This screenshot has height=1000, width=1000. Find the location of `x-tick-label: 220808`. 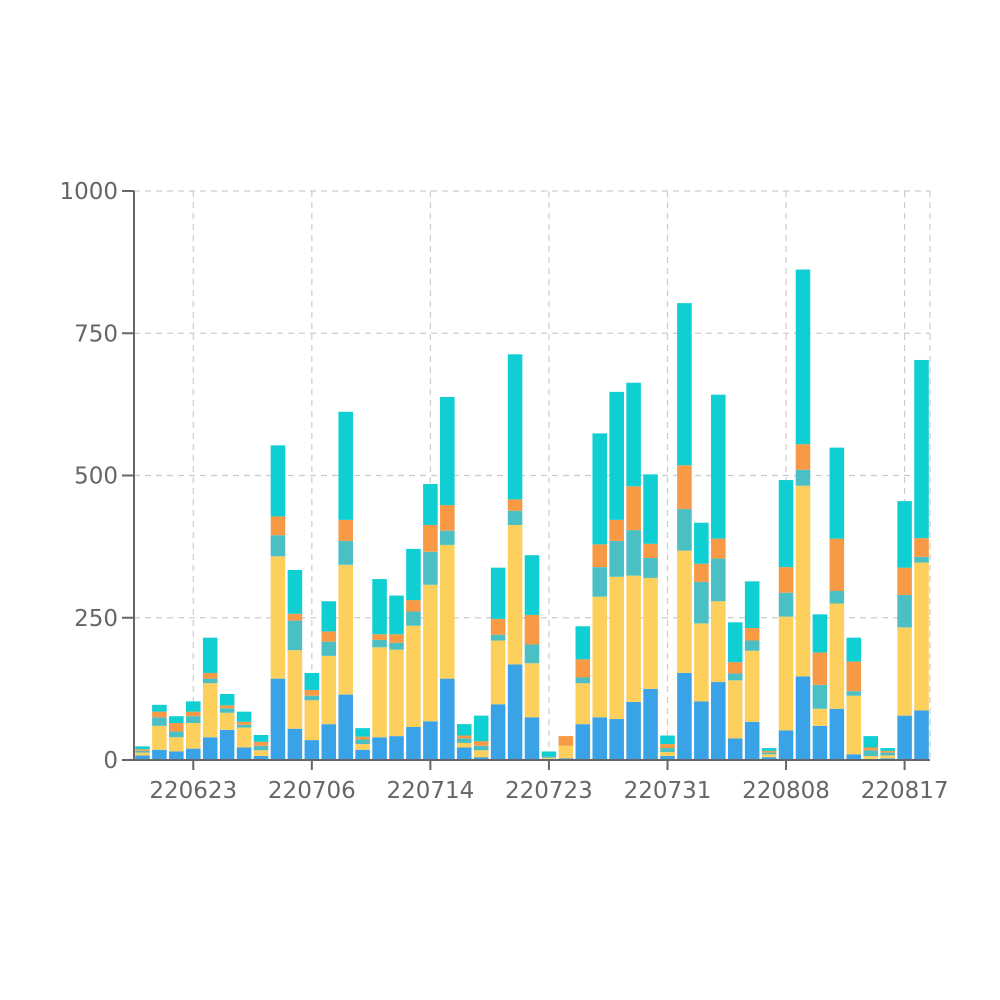

x-tick-label: 220808 is located at coordinates (786, 791).